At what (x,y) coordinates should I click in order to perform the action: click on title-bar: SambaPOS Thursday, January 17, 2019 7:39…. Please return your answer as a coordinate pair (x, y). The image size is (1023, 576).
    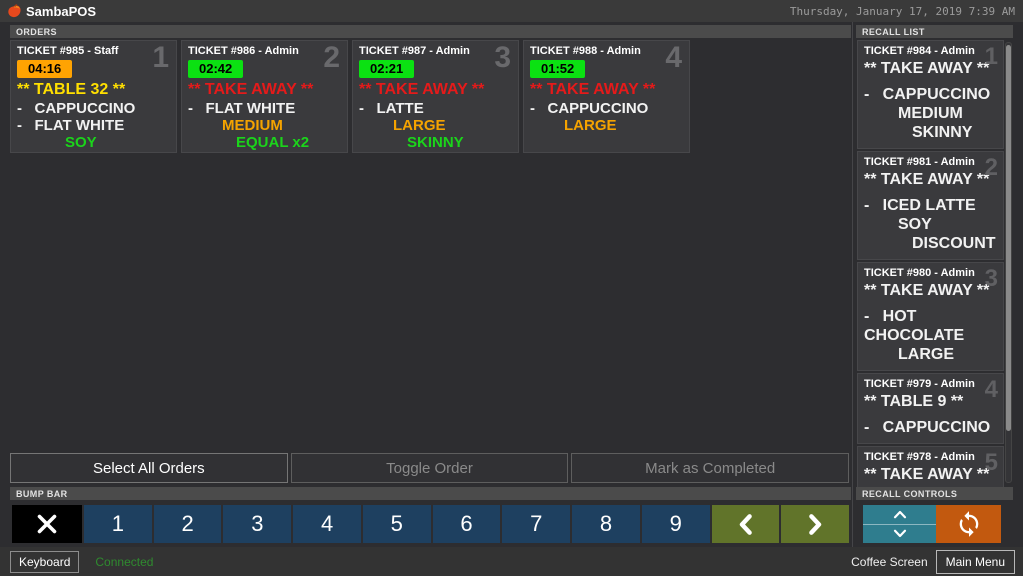
    Looking at the image, I should click on (511, 11).